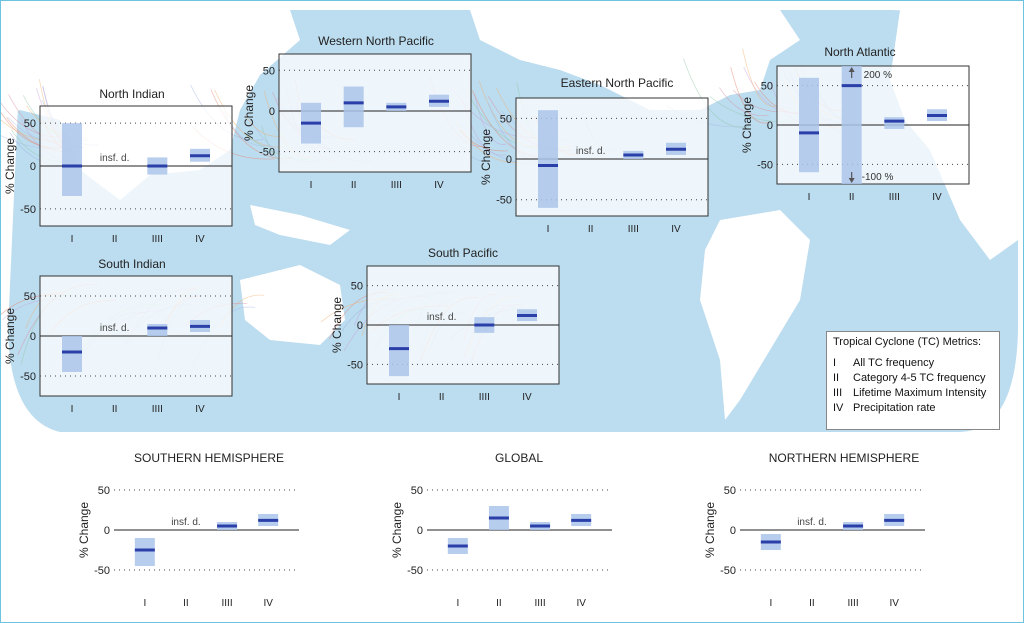 Image resolution: width=1024 pixels, height=623 pixels. Describe the element at coordinates (851, 180) in the screenshot. I see `down-arrow-head` at that location.